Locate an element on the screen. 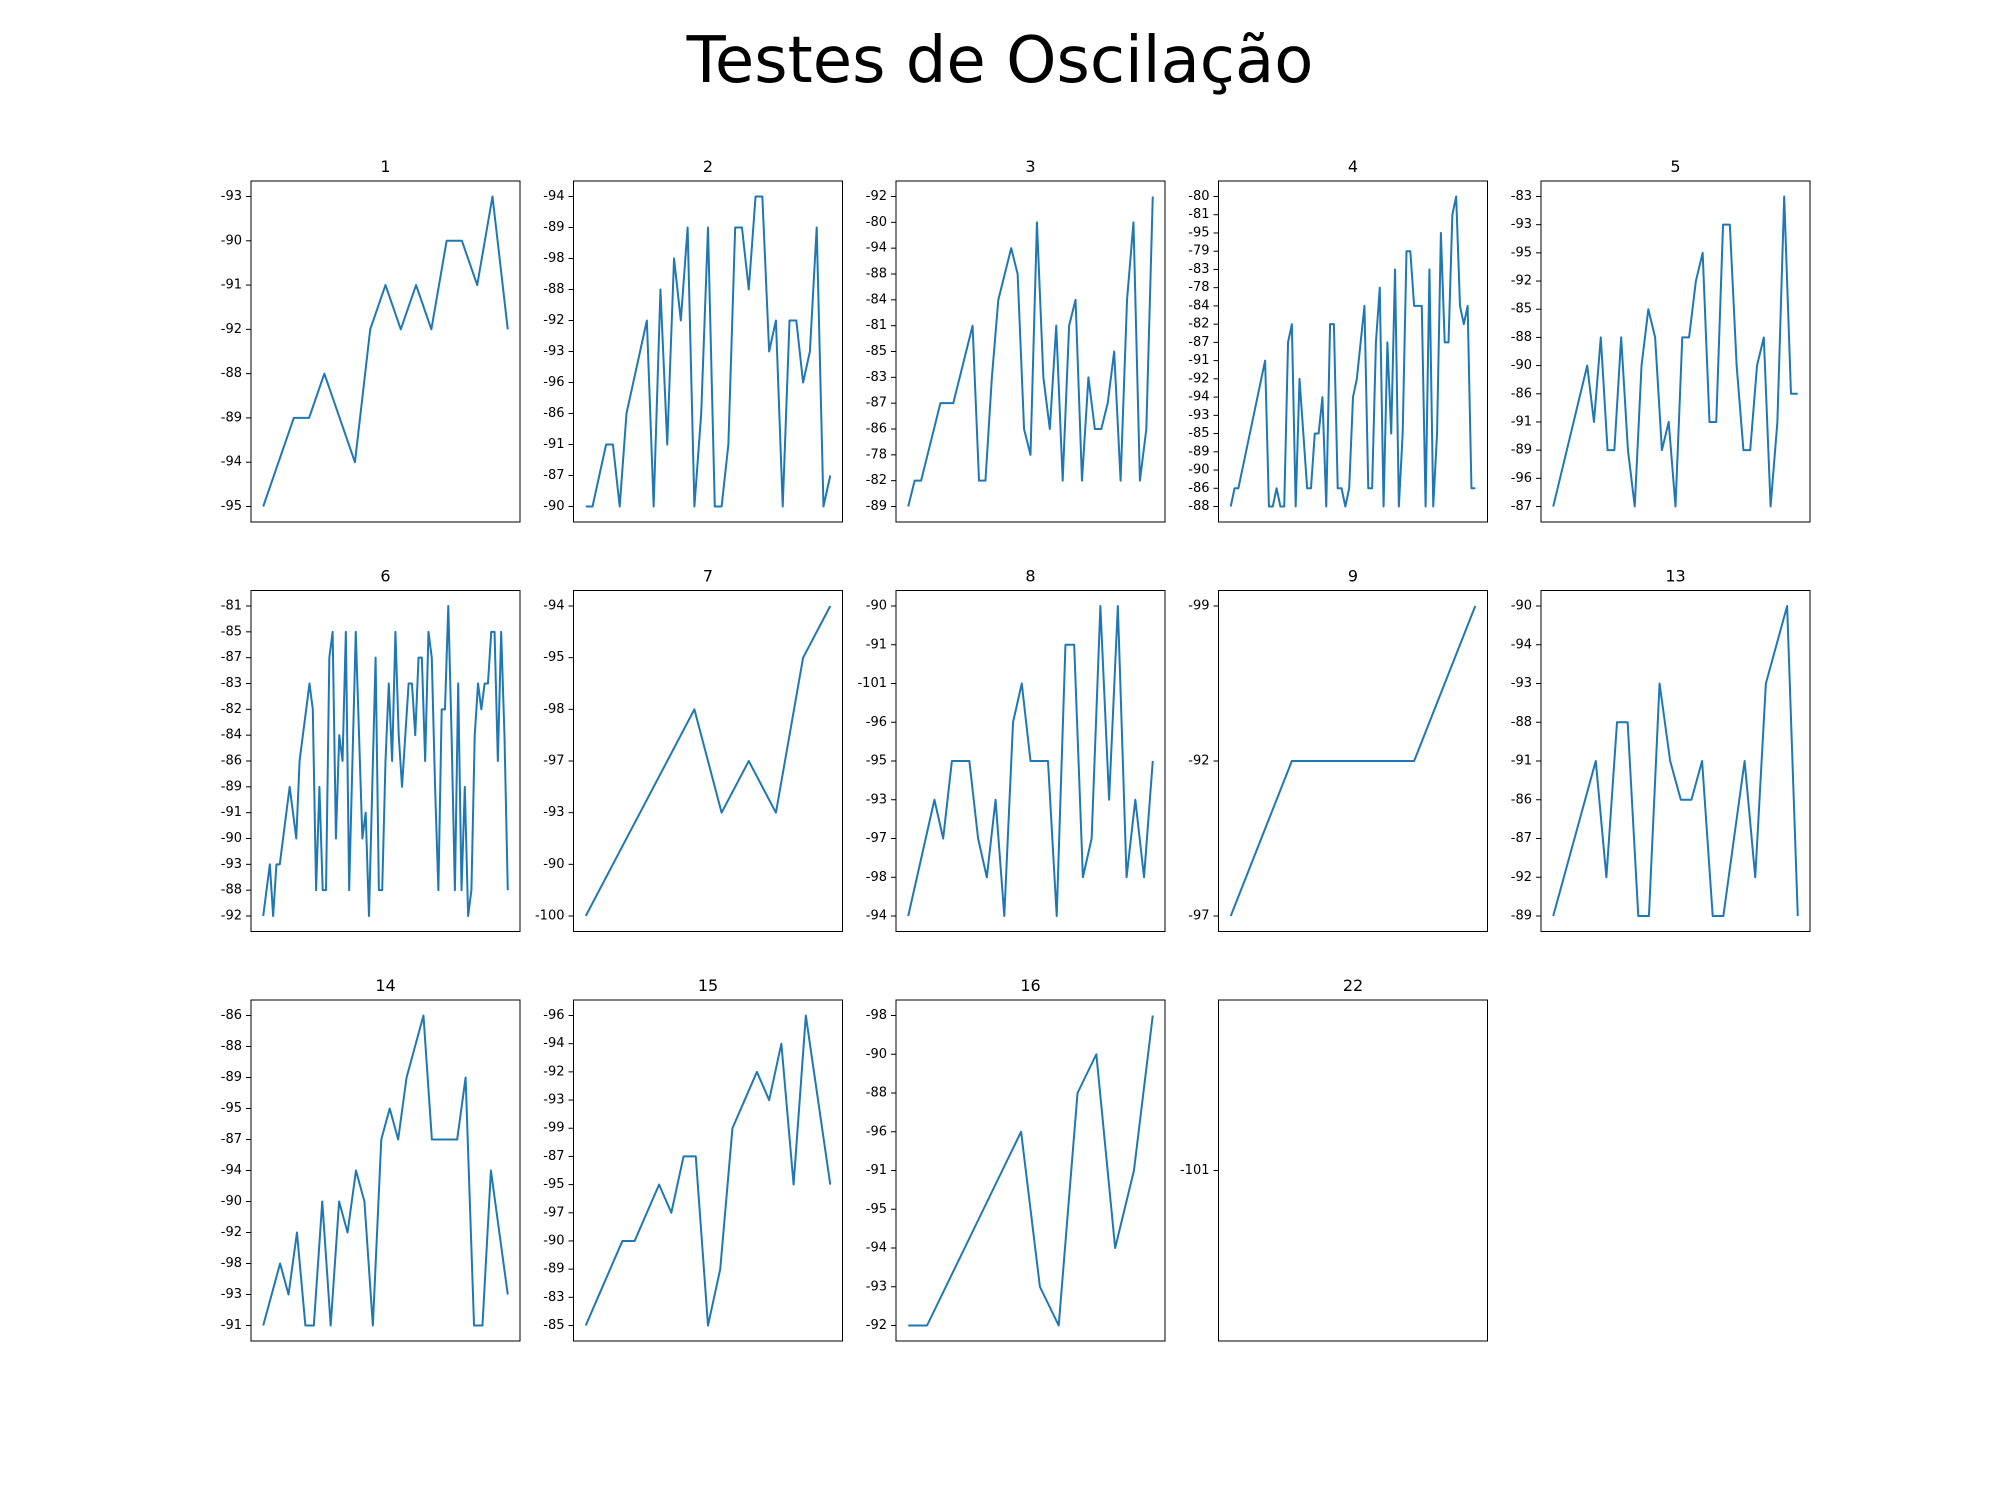 The image size is (2000, 1500). subplot-title: 4 is located at coordinates (1353, 166).